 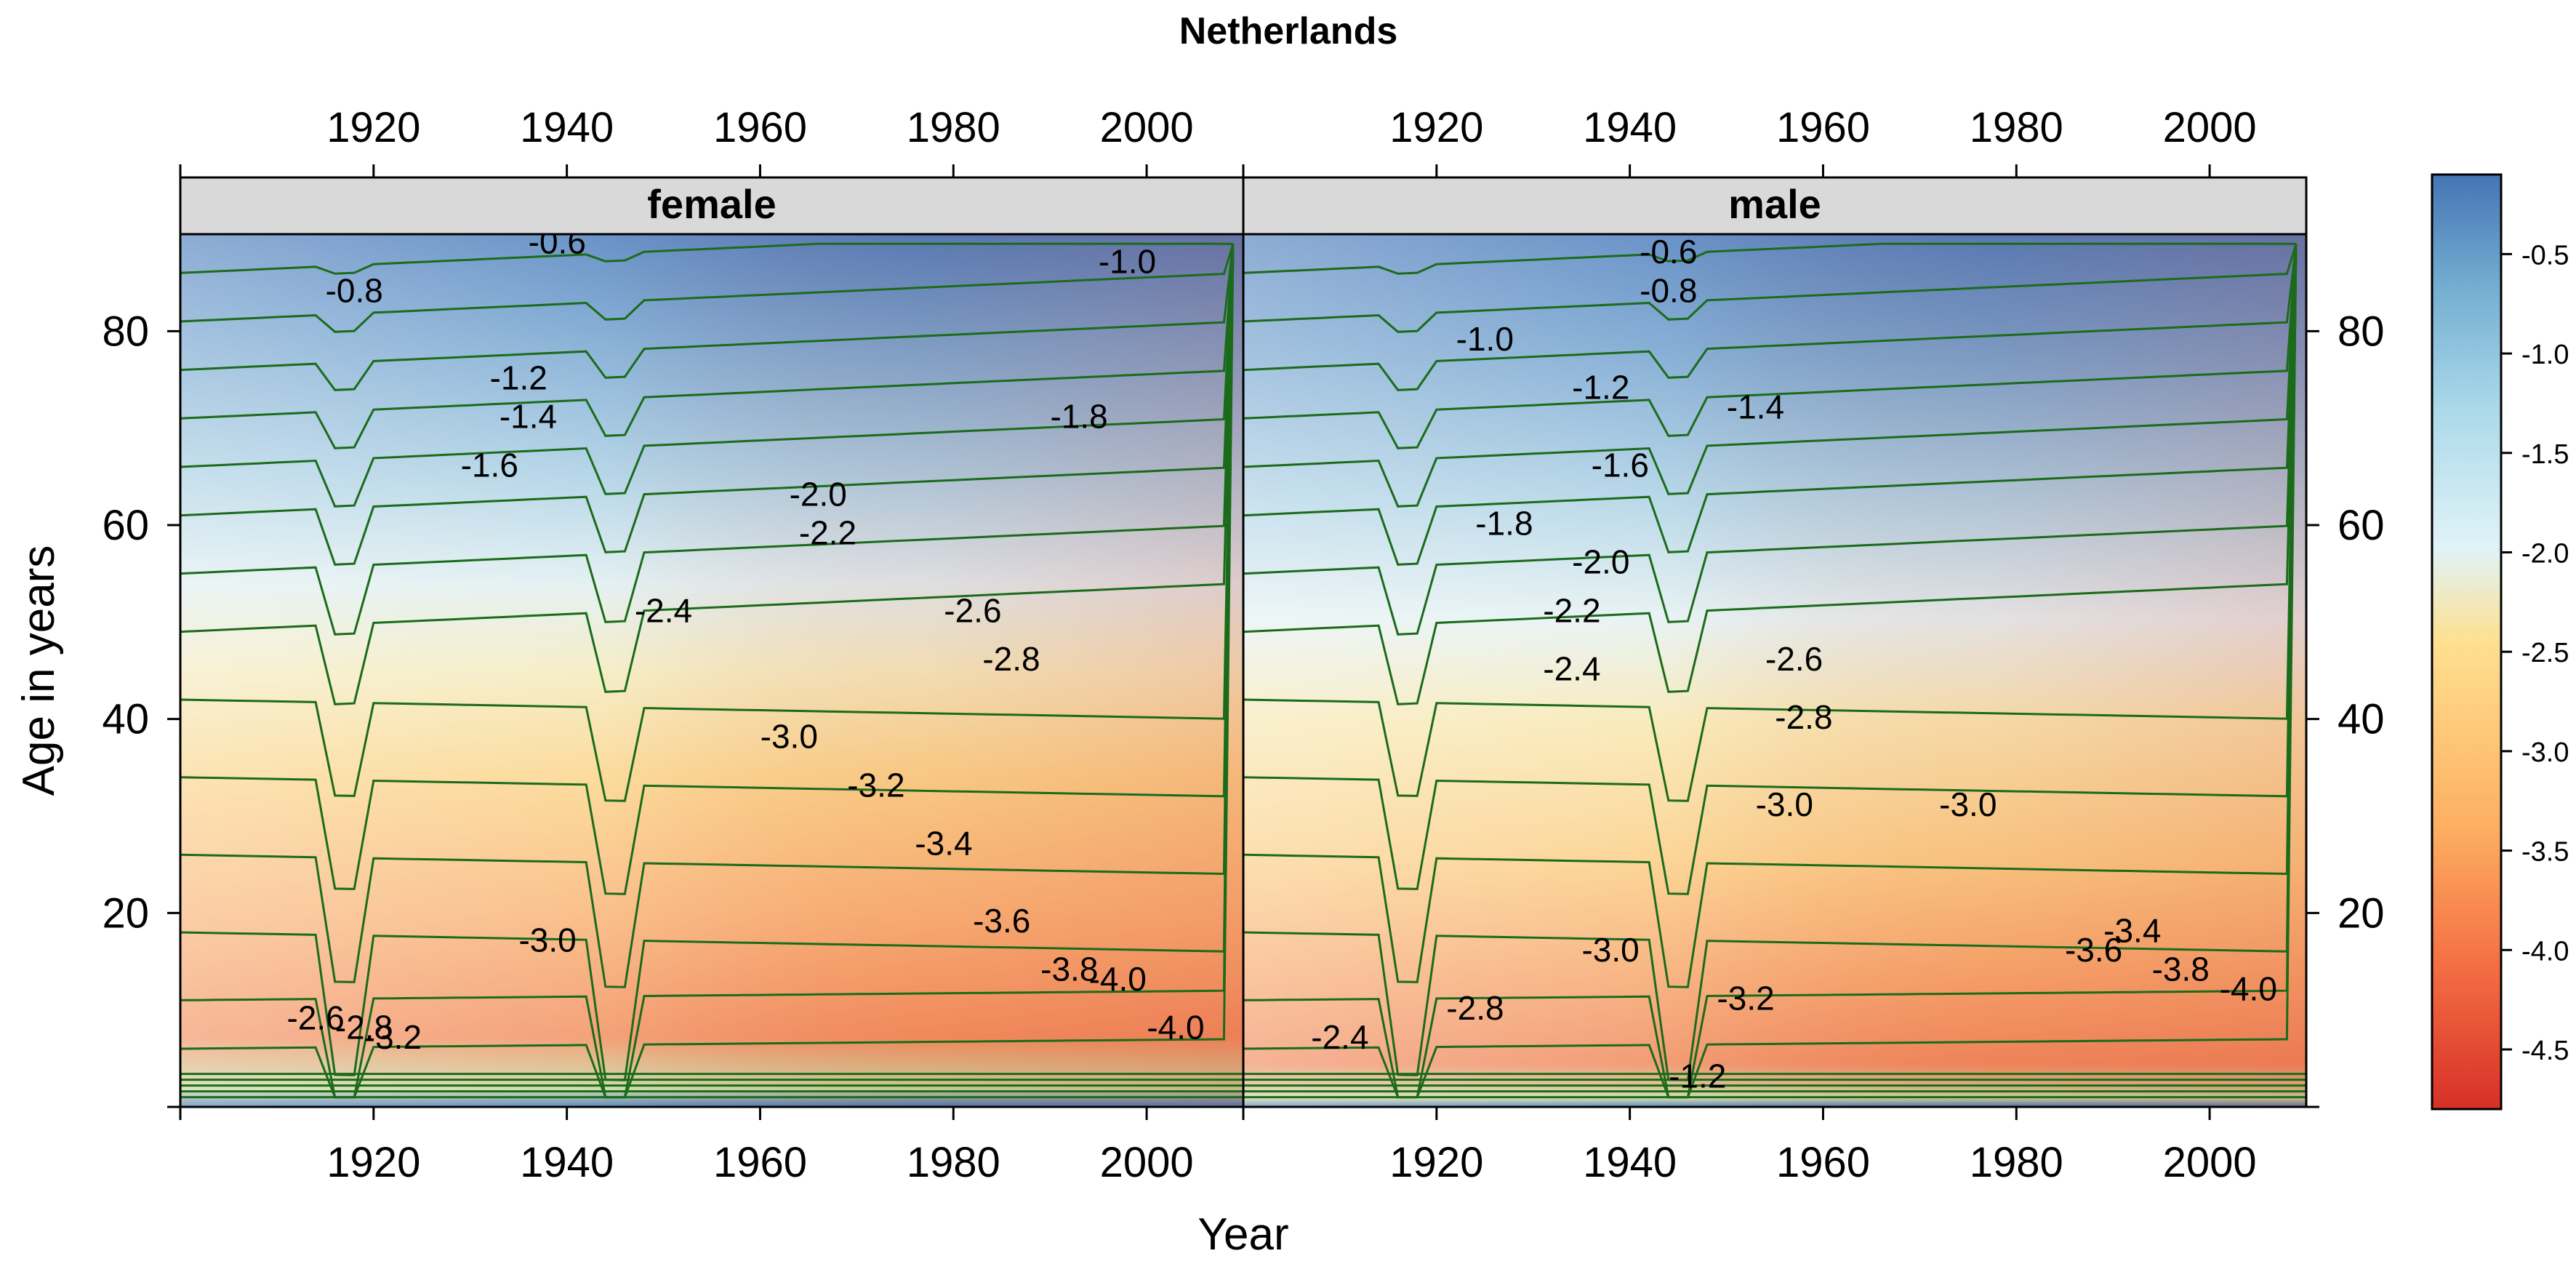 I want to click on strip-female, so click(x=712, y=206).